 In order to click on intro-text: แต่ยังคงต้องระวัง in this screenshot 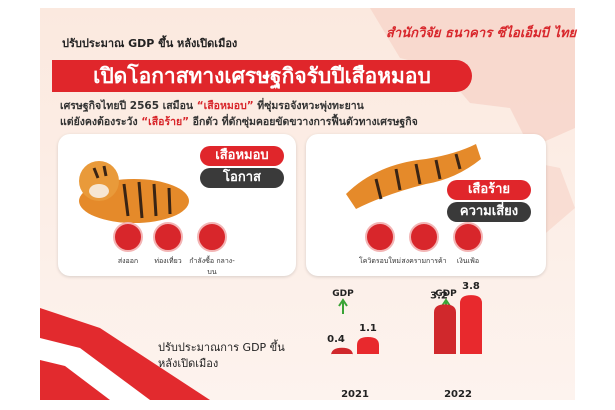, I will do `click(101, 122)`.